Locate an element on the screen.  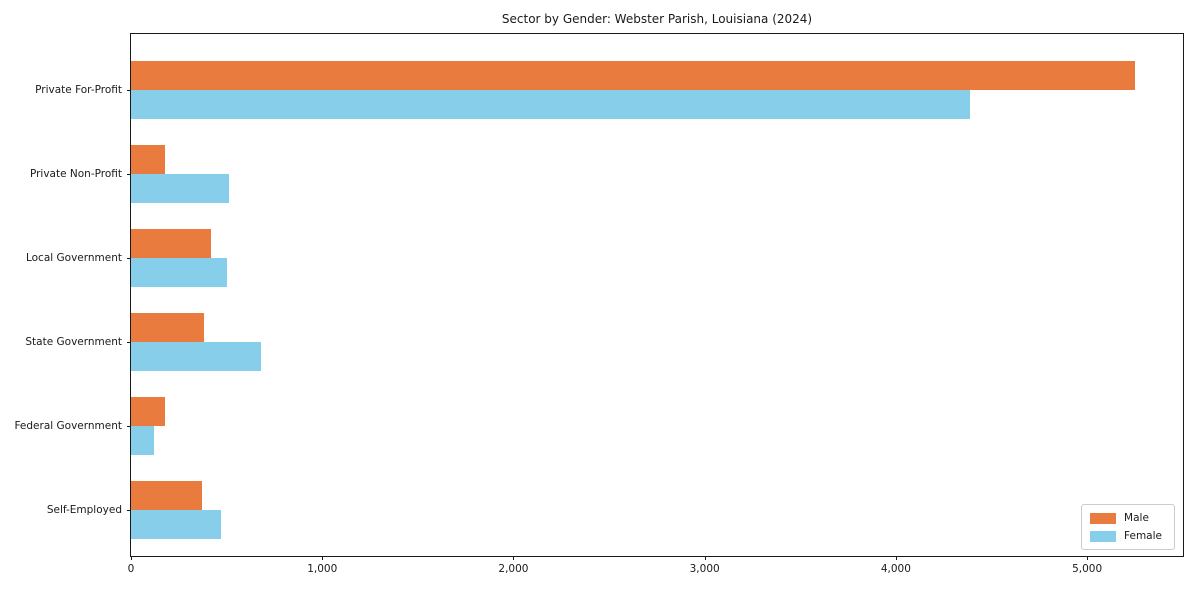
legend-item-female: Female is located at coordinates (1126, 536).